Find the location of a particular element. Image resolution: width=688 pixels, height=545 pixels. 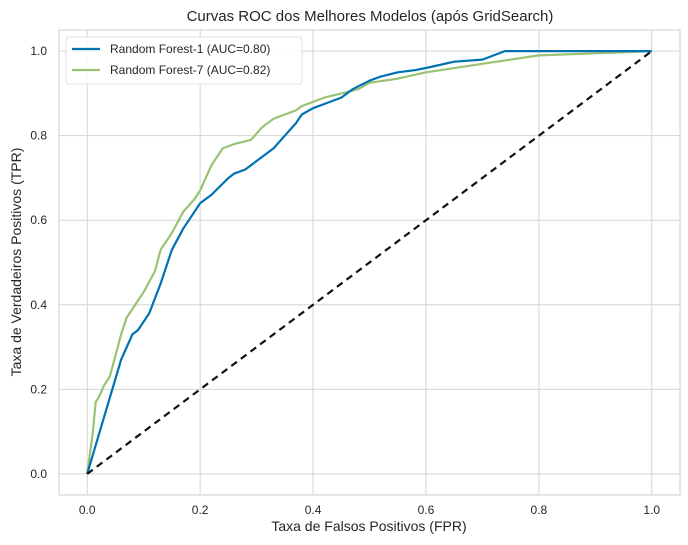

legend-box is located at coordinates (184, 60).